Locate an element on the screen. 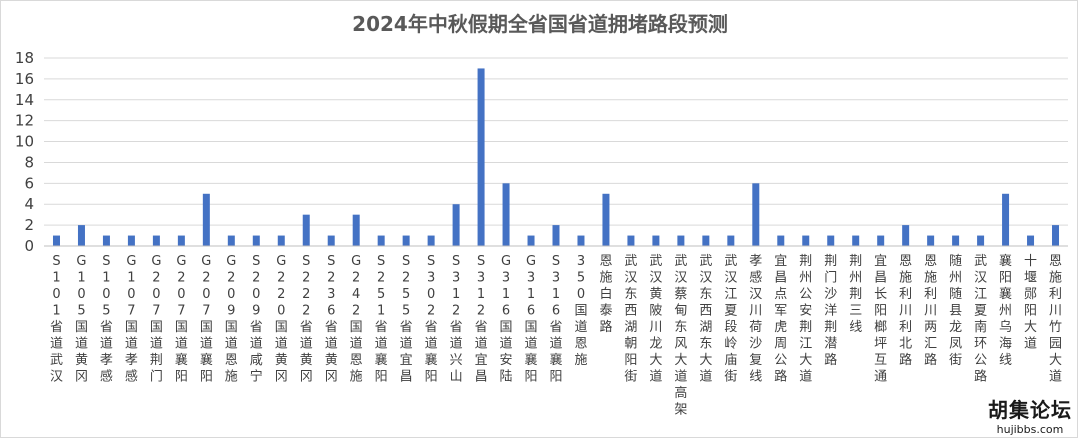  x-tick-label: 武汉东西湖朝阳街 is located at coordinates (630, 319).